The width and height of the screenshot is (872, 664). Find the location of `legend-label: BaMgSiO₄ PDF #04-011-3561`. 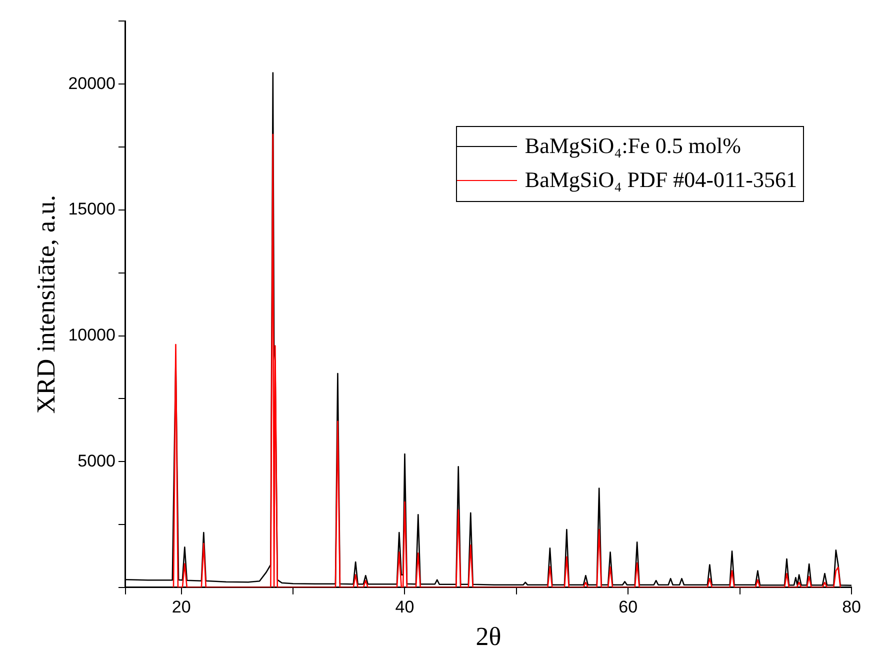

legend-label: BaMgSiO₄ PDF #04-011-3561 is located at coordinates (660, 180).